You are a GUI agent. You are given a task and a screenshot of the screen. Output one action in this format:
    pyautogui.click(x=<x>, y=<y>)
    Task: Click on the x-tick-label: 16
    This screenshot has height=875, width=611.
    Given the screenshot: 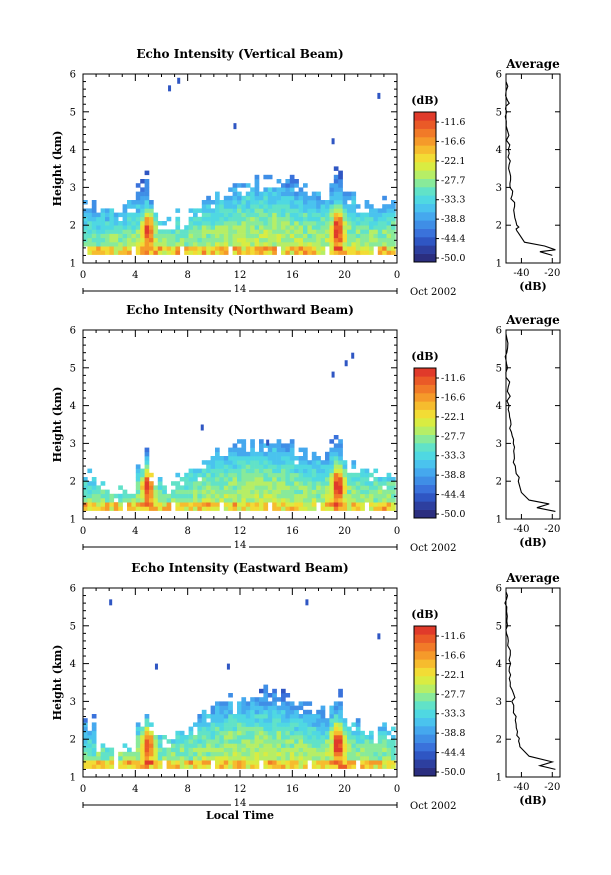 What is the action you would take?
    pyautogui.click(x=292, y=531)
    